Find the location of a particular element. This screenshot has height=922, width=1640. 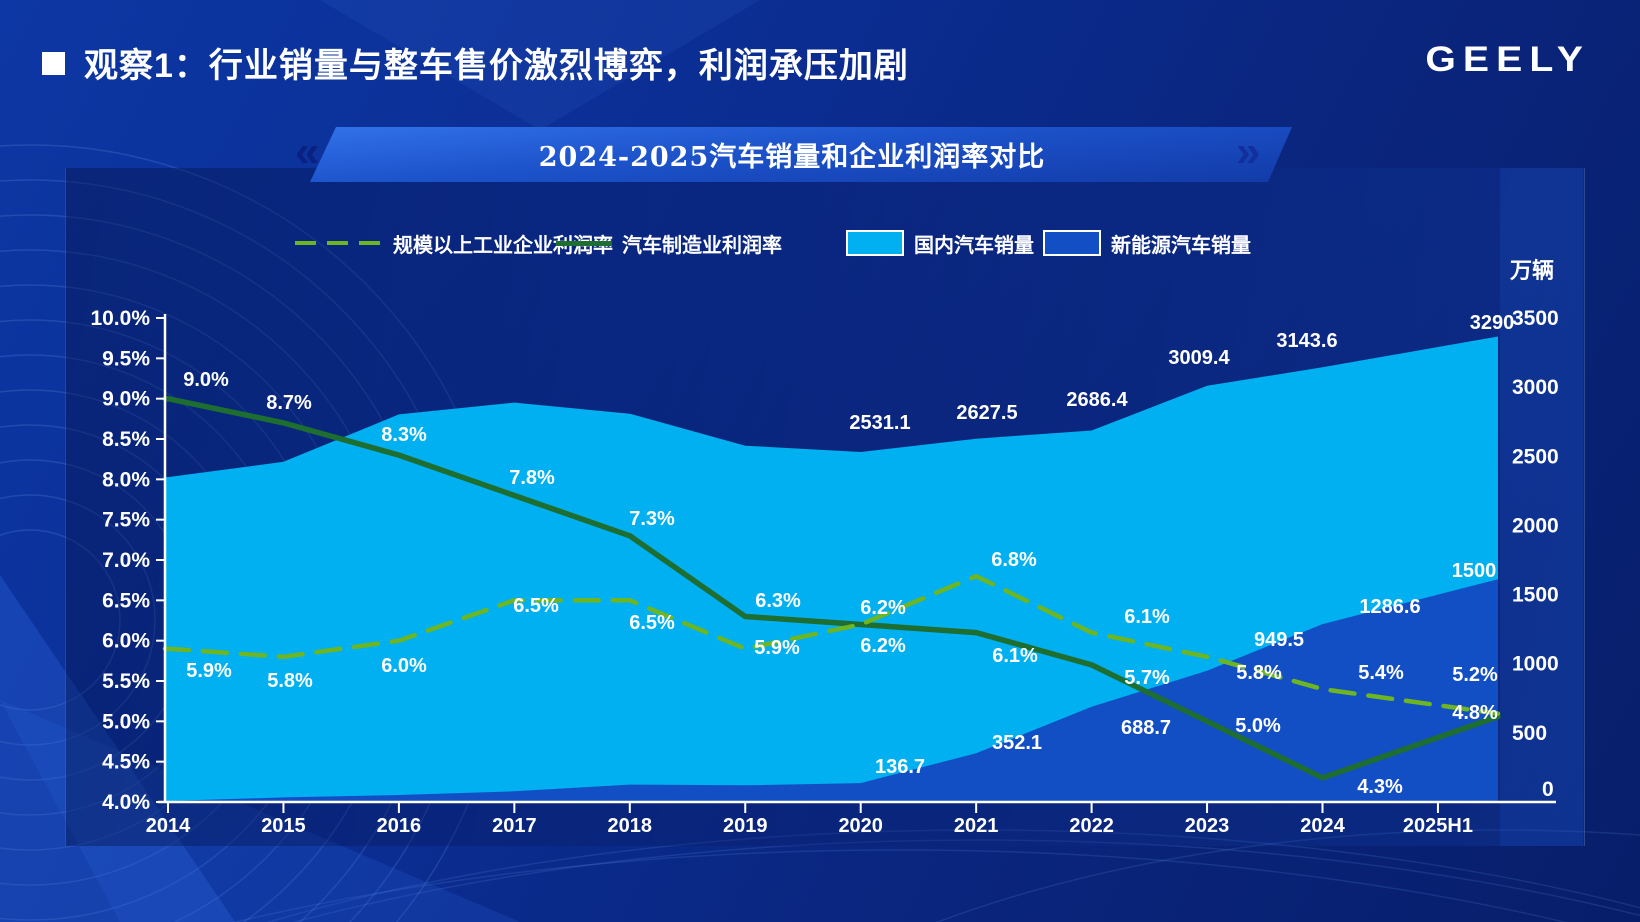

legend-item-auto-margin: 汽车制造业利润率 is located at coordinates (669, 243).